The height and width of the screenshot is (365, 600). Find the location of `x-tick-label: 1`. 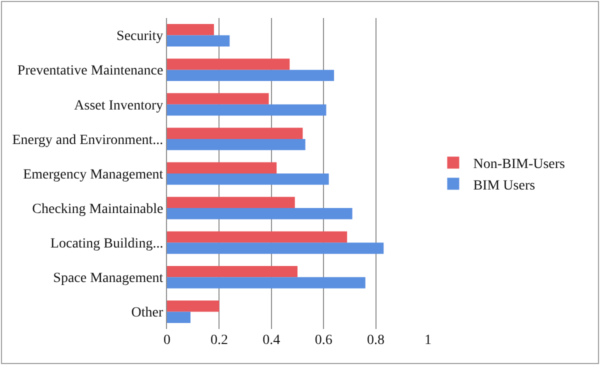

x-tick-label: 1 is located at coordinates (428, 340).